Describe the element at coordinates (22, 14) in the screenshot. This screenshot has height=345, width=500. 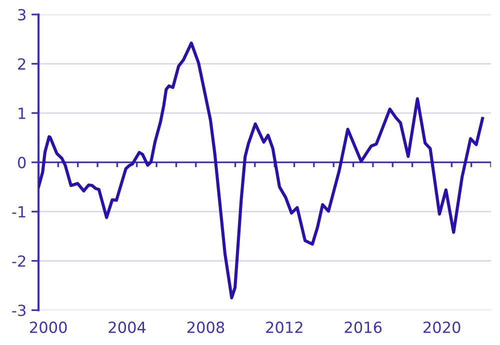
I see `y-tick-label: 3` at that location.